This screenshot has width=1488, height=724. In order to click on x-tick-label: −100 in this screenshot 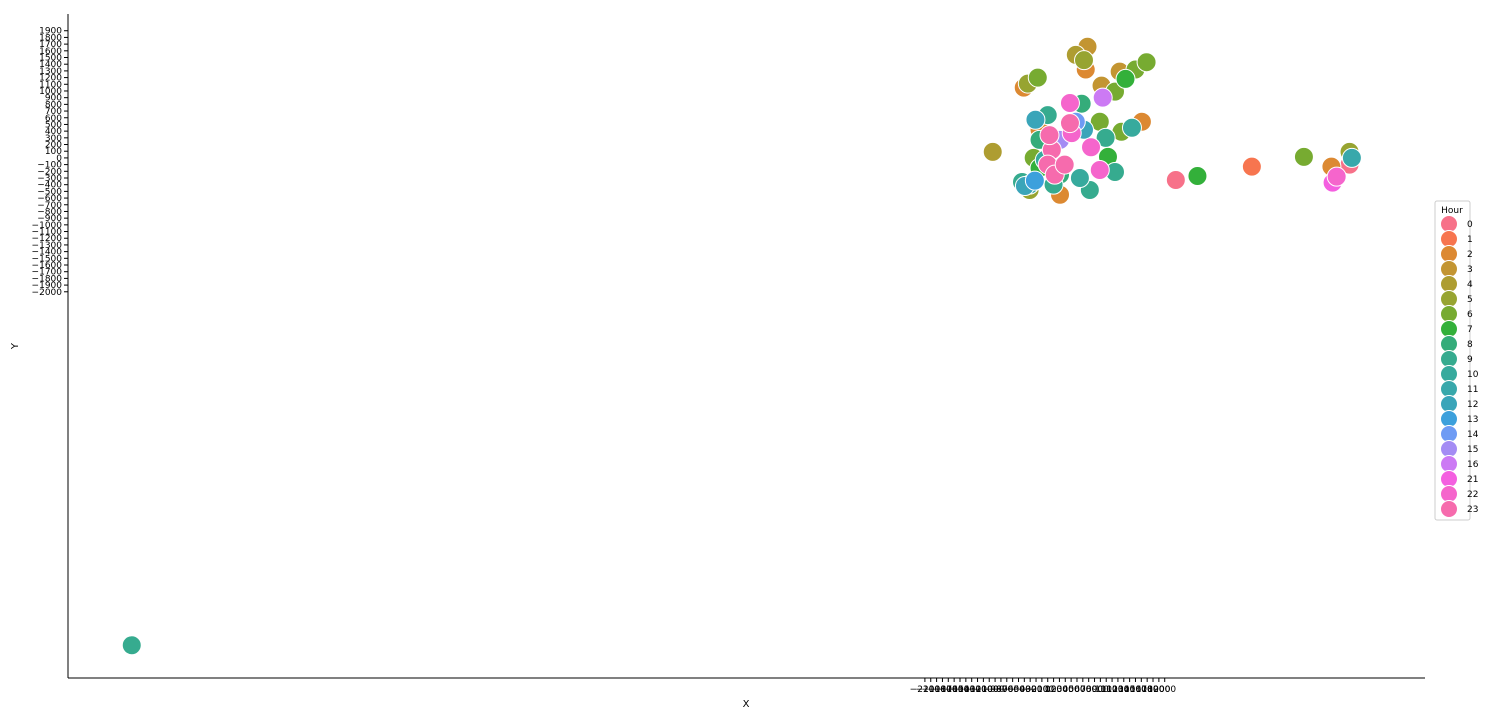, I will do `click(1042, 690)`.